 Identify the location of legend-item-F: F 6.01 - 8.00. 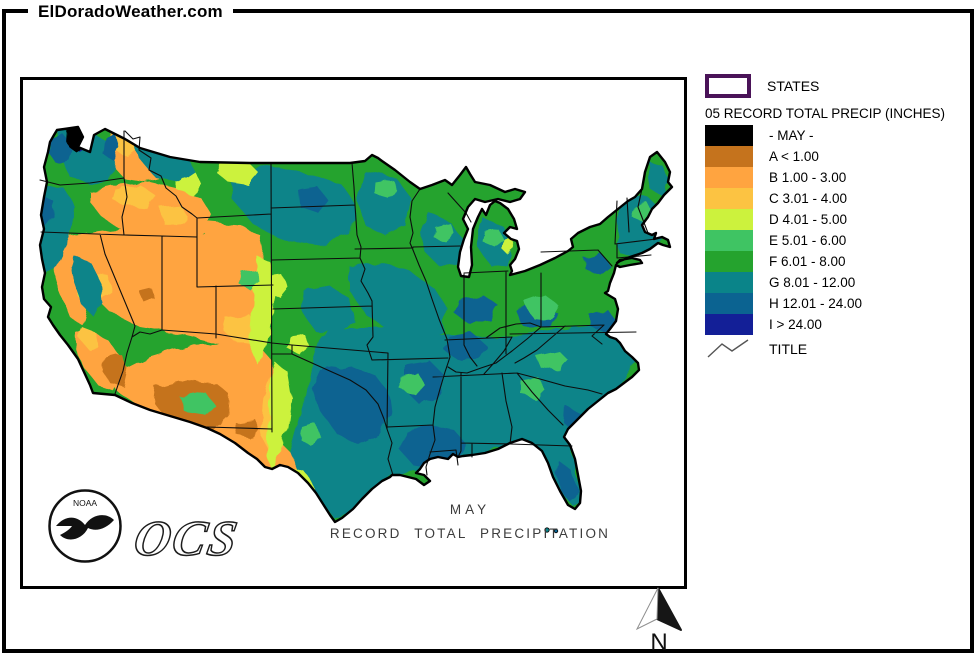
(836, 261).